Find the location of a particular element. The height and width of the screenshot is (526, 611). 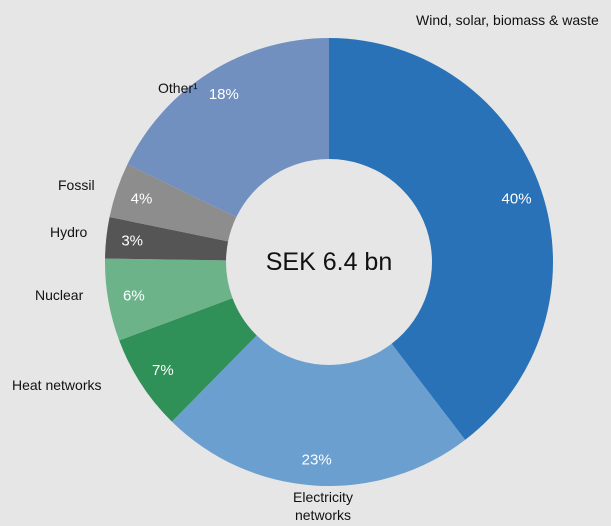

category-label: Wind, solar, biomass & waste is located at coordinates (507, 20).